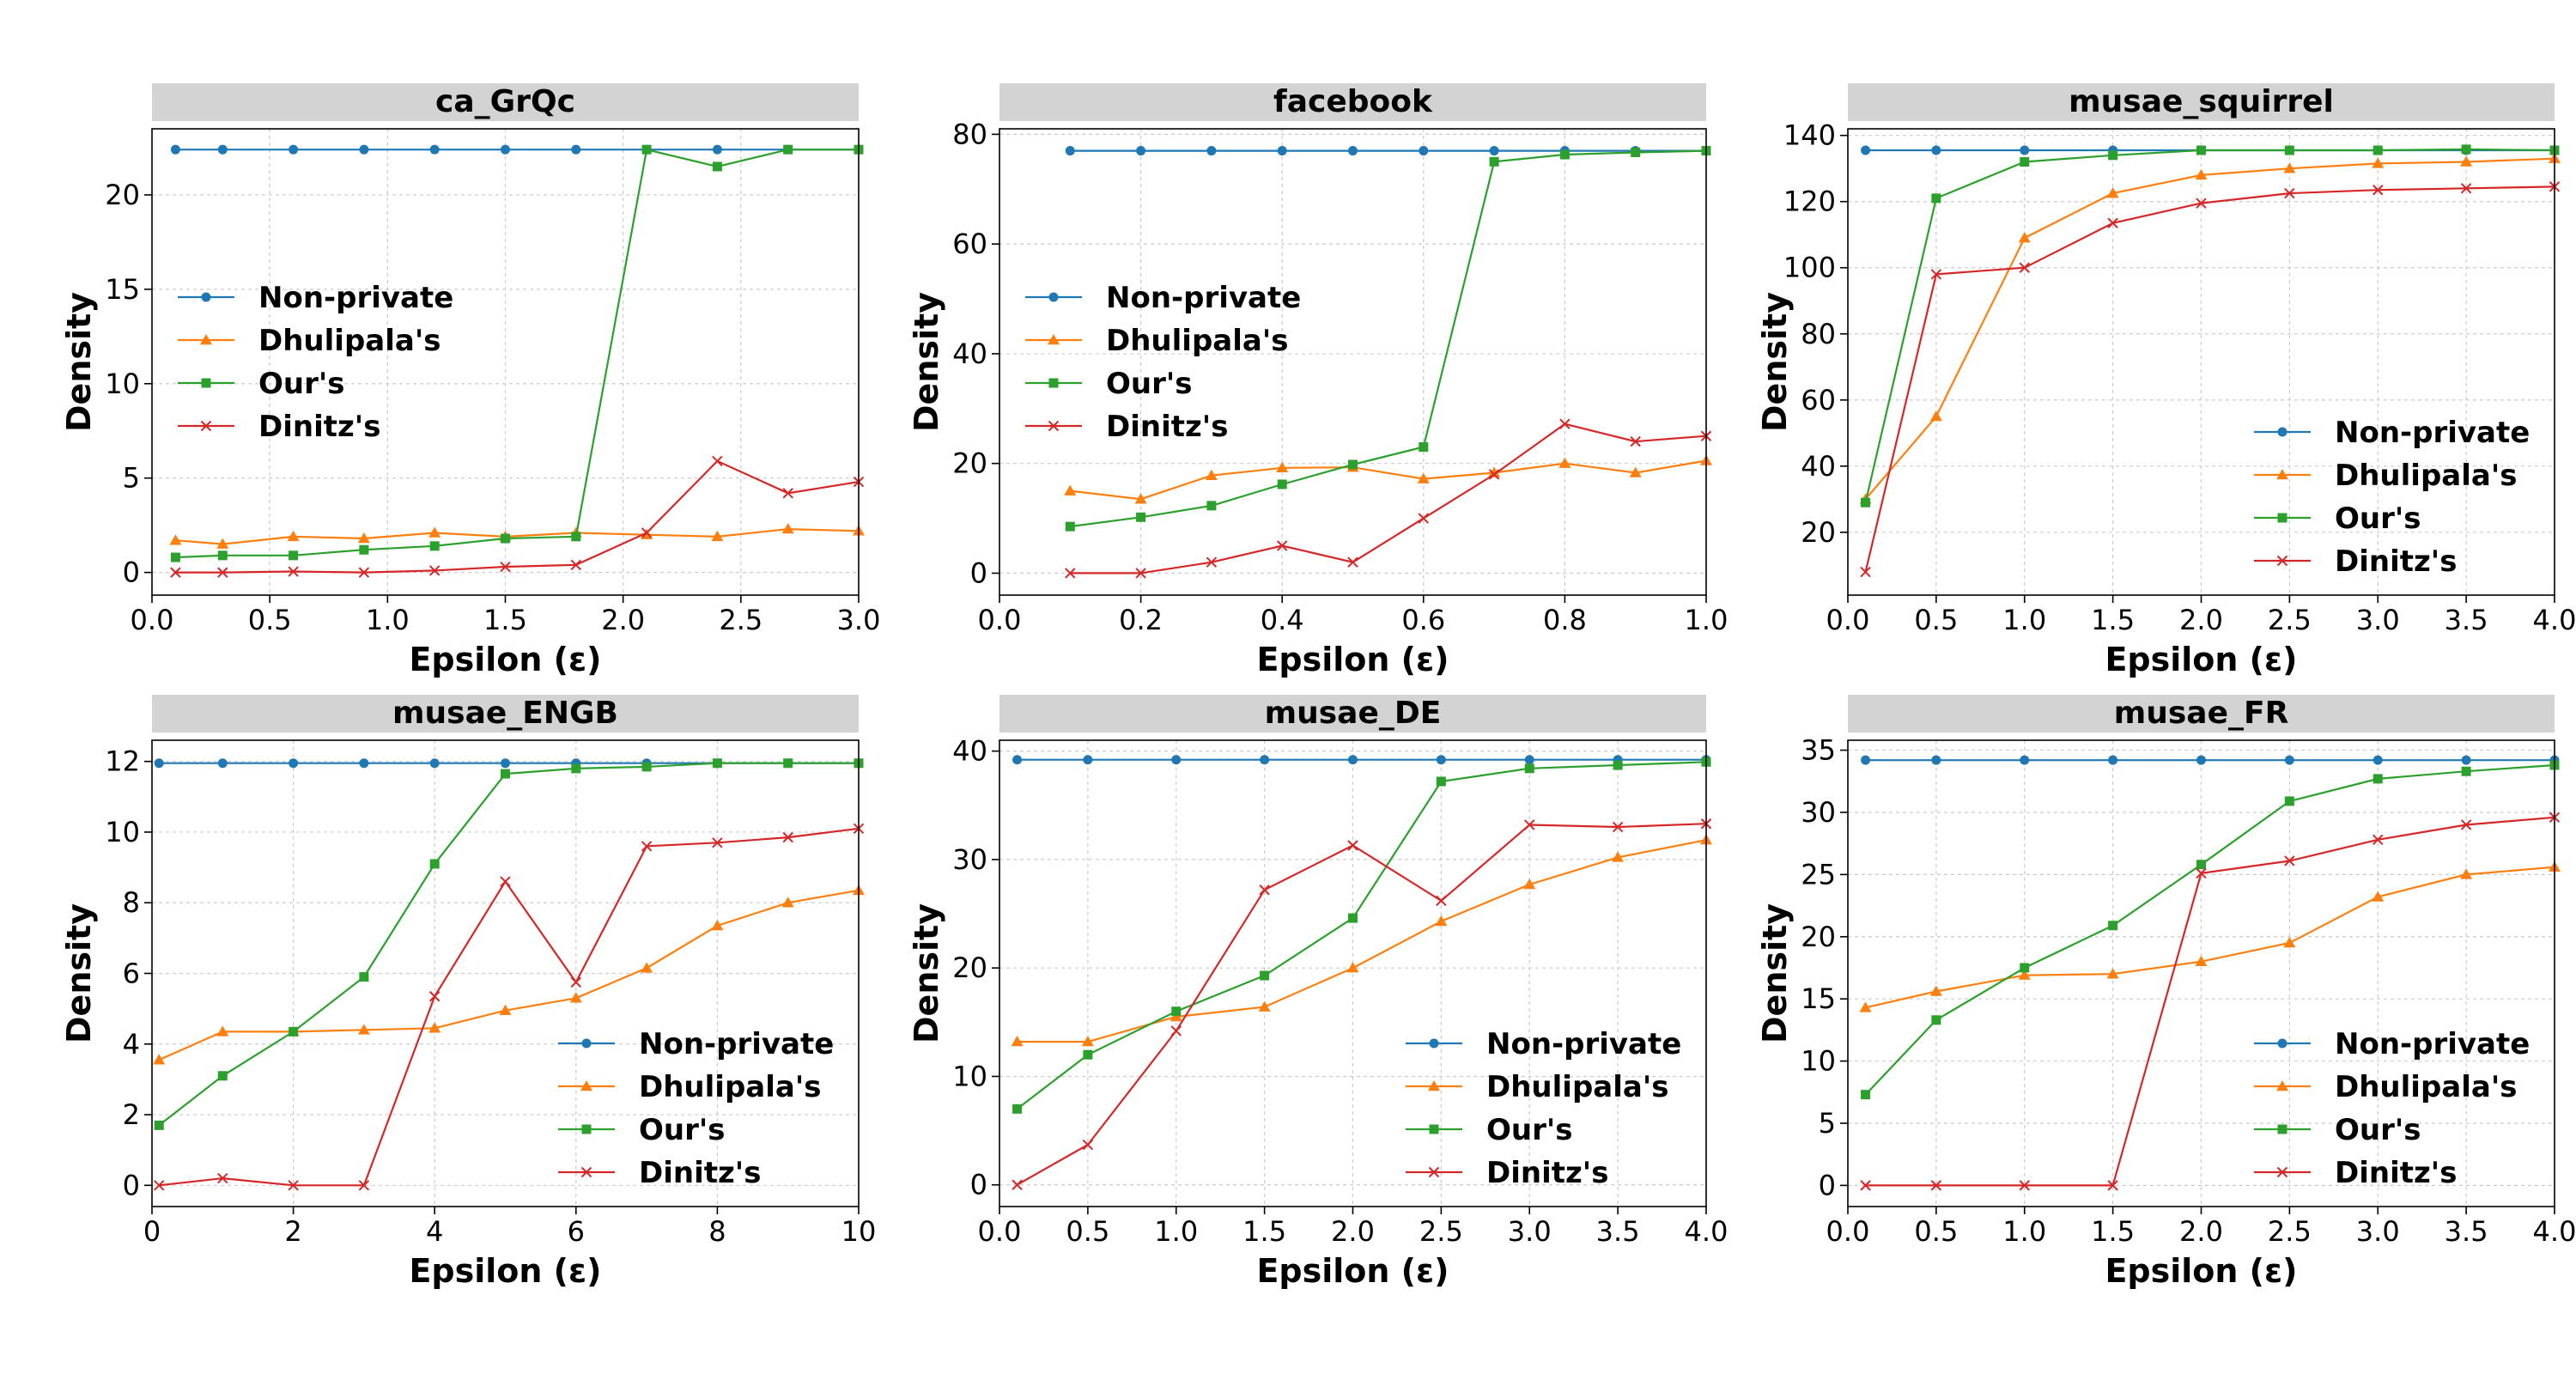 The height and width of the screenshot is (1374, 2576). What do you see at coordinates (1819, 874) in the screenshot?
I see `y-tick-label: 25` at bounding box center [1819, 874].